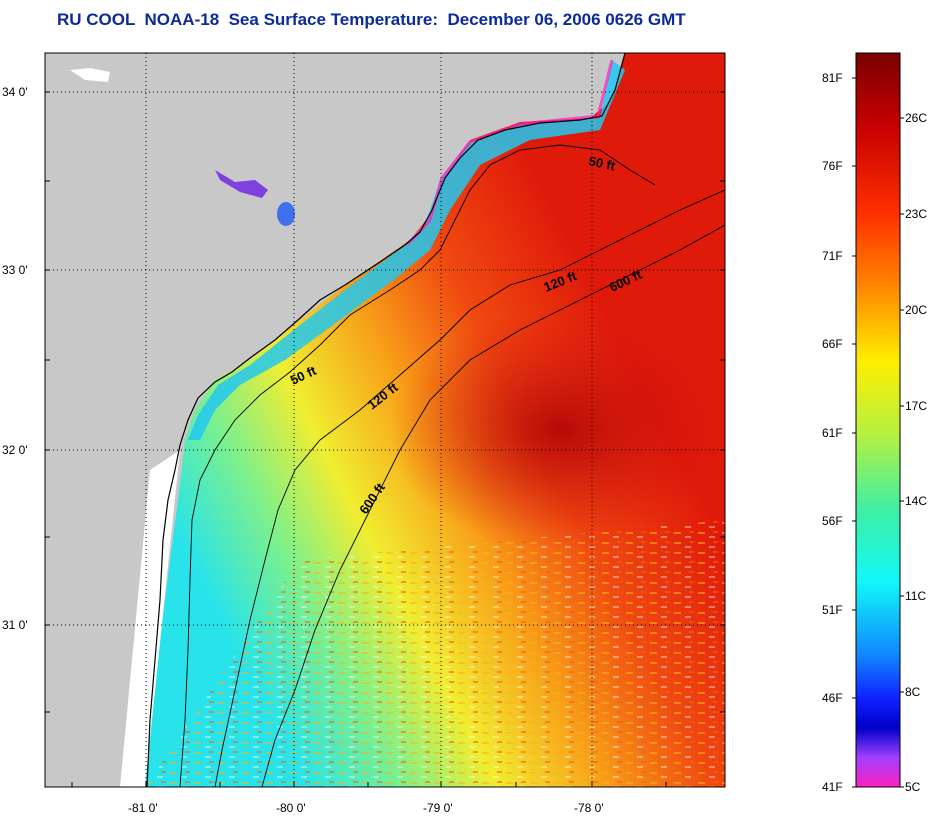 The height and width of the screenshot is (817, 928). What do you see at coordinates (832, 166) in the screenshot?
I see `colorbar-label-f: 76F` at bounding box center [832, 166].